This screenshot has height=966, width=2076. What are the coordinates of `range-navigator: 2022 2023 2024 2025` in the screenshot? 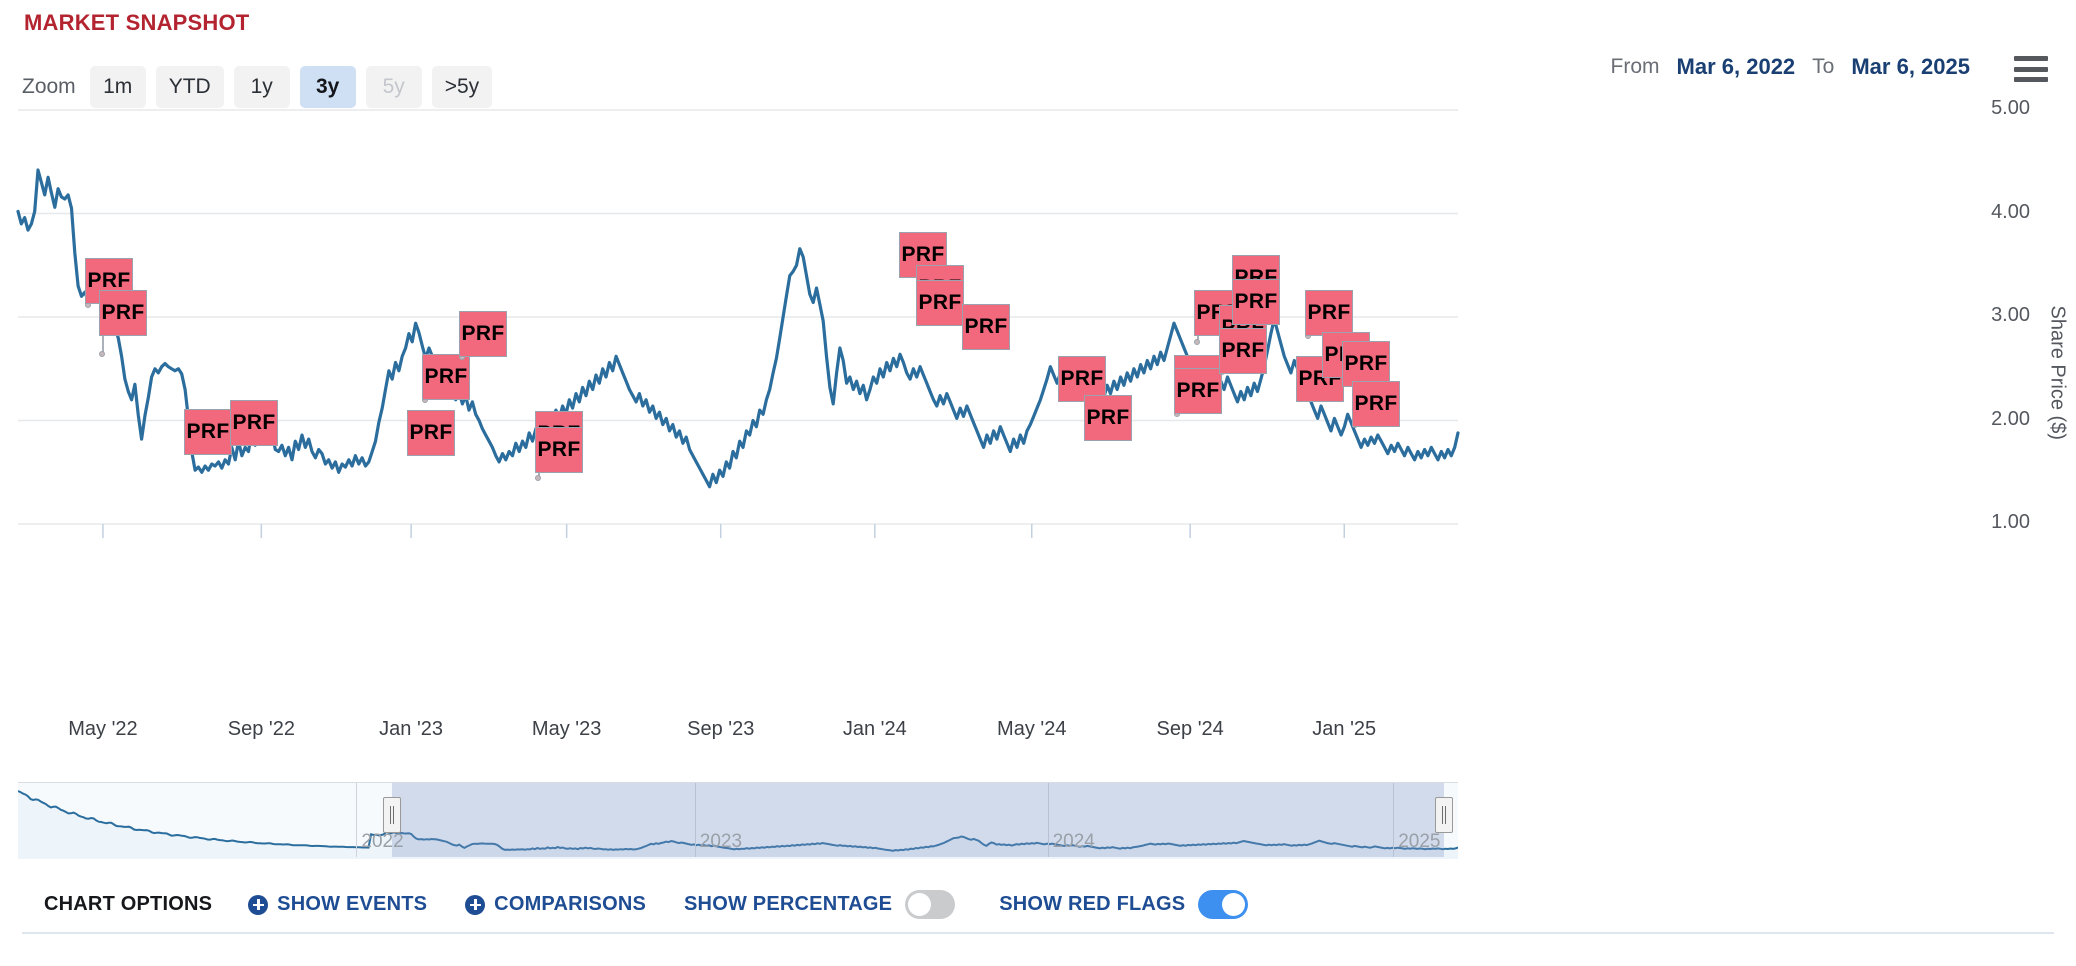 It's located at (738, 820).